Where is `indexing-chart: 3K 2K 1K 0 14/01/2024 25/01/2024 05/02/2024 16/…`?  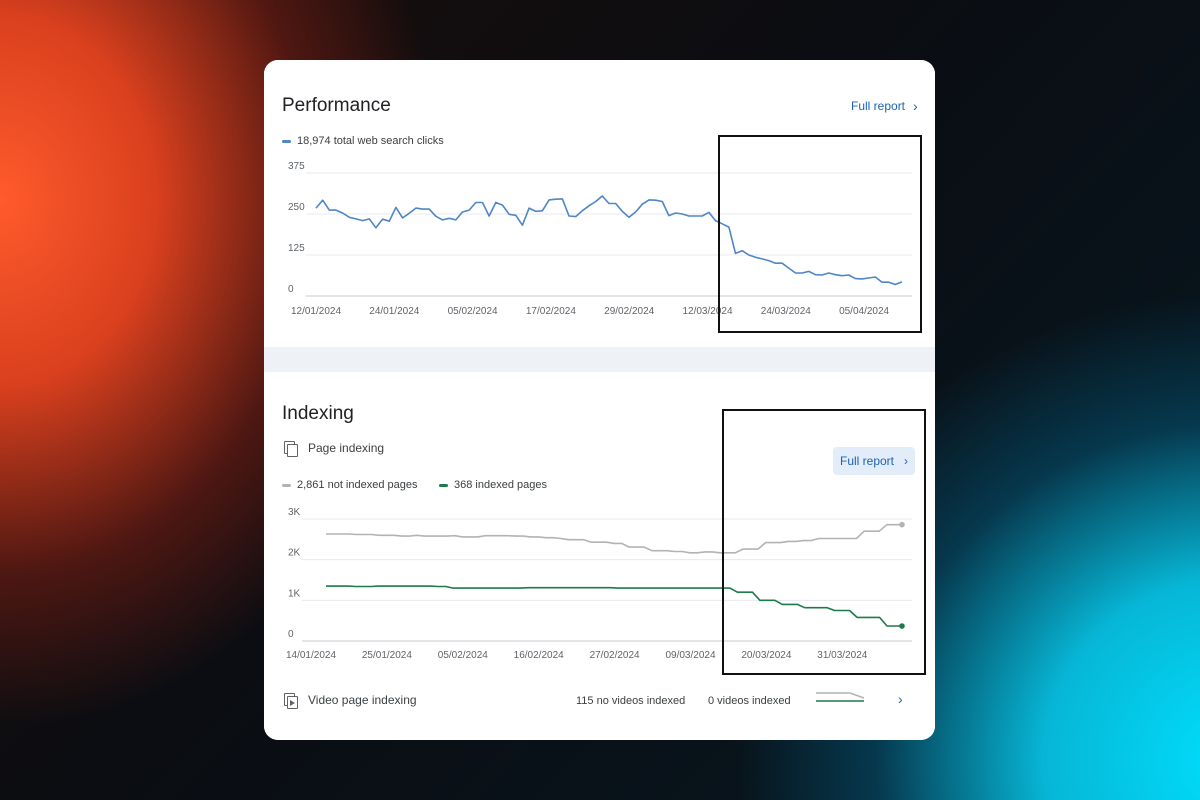 indexing-chart: 3K 2K 1K 0 14/01/2024 25/01/2024 05/02/2024 16/… is located at coordinates (599, 584).